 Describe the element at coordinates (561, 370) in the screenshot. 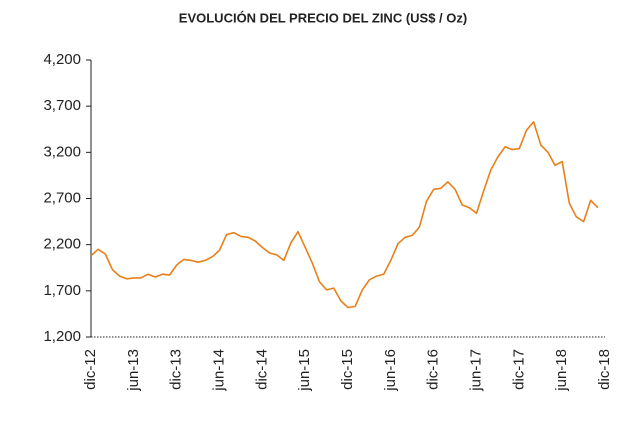

I see `x-tick-label: jun-18` at that location.